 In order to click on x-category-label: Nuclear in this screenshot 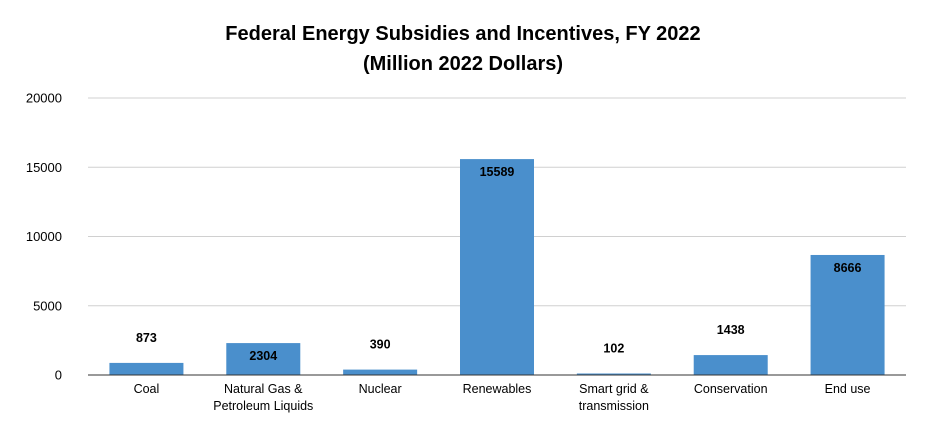, I will do `click(380, 389)`.